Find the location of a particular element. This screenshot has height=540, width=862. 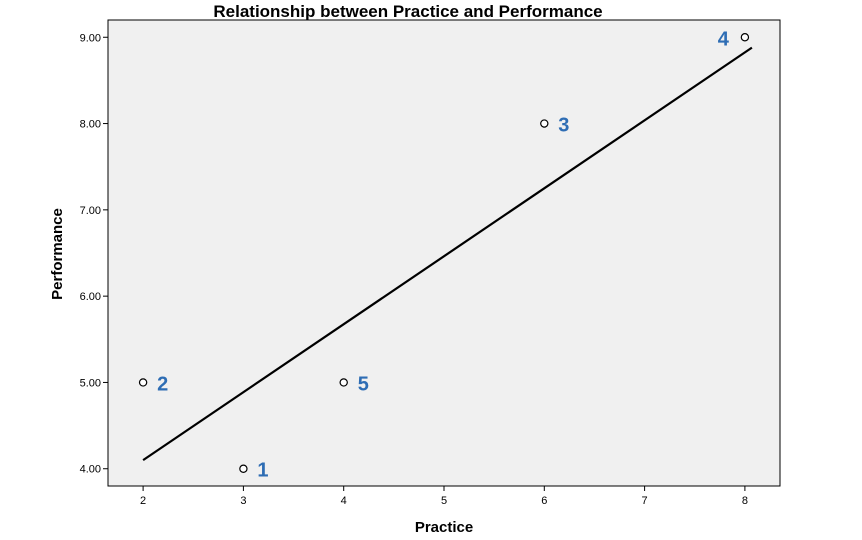

x-axis-label: Practice is located at coordinates (444, 527).